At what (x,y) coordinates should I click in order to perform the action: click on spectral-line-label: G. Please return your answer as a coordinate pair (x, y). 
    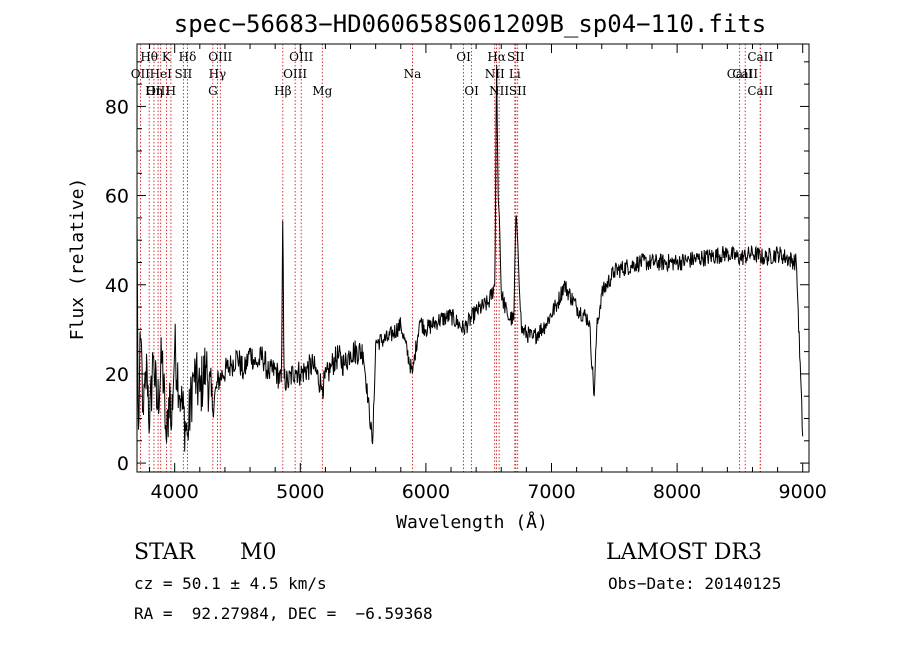
    Looking at the image, I should click on (213, 91).